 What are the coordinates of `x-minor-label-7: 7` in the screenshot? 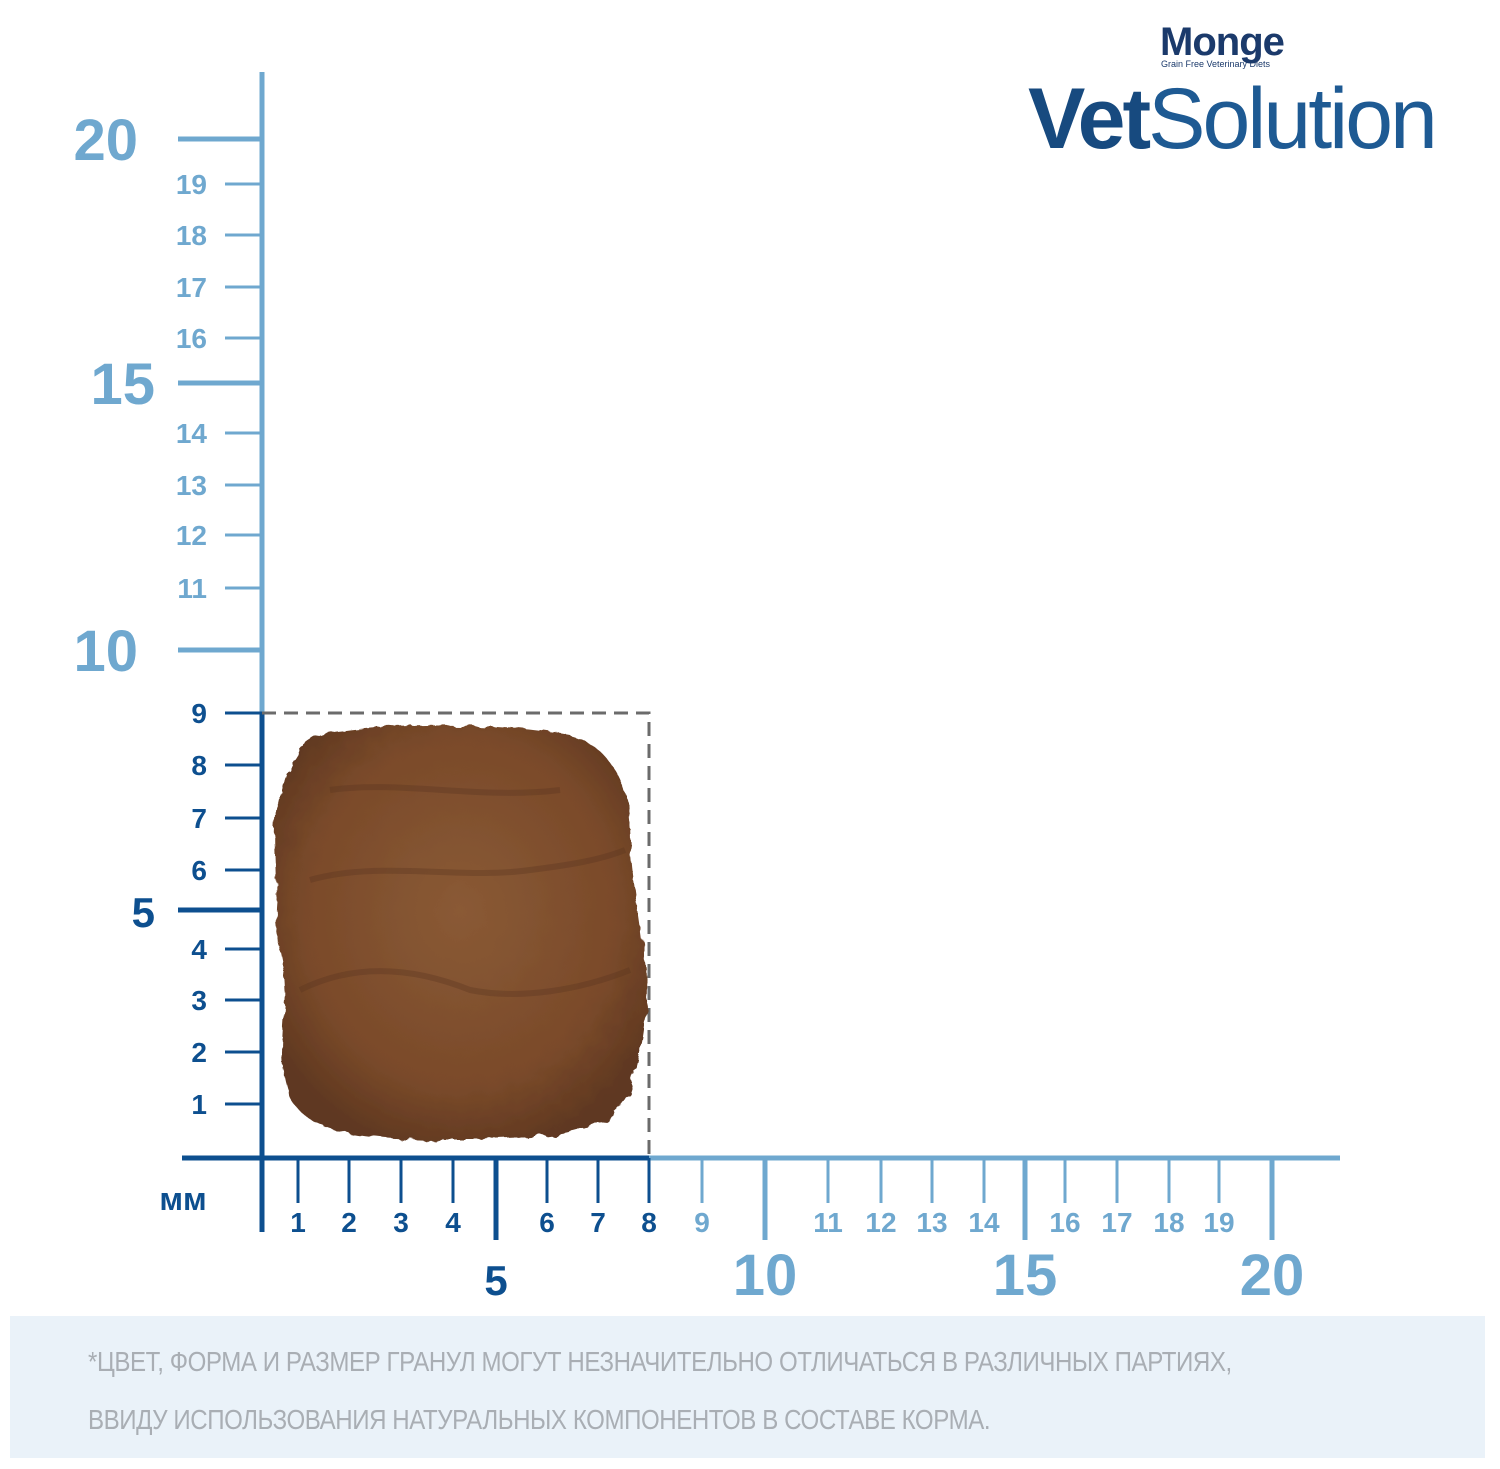 It's located at (598, 1222).